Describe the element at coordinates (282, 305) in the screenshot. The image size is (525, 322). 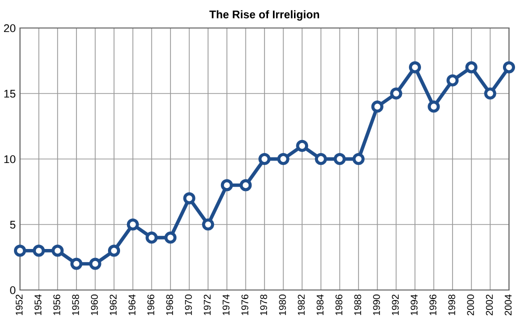
I see `x-tick-label: 1980` at that location.